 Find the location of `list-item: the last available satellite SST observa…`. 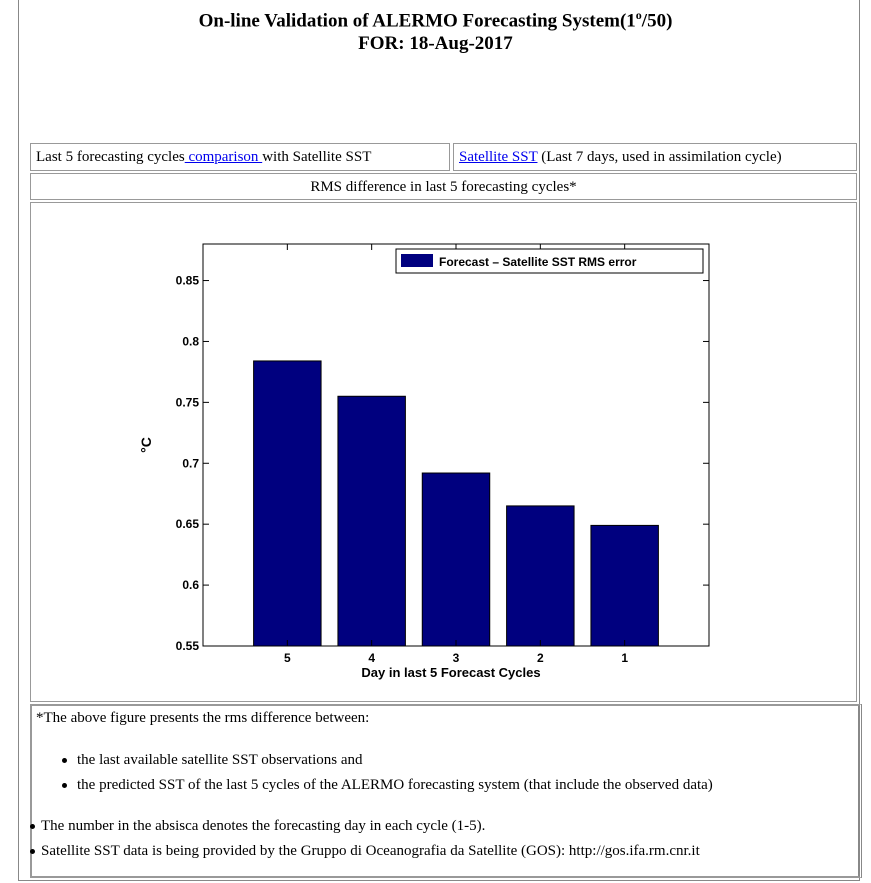

list-item: the last available satellite SST observa… is located at coordinates (212, 760).